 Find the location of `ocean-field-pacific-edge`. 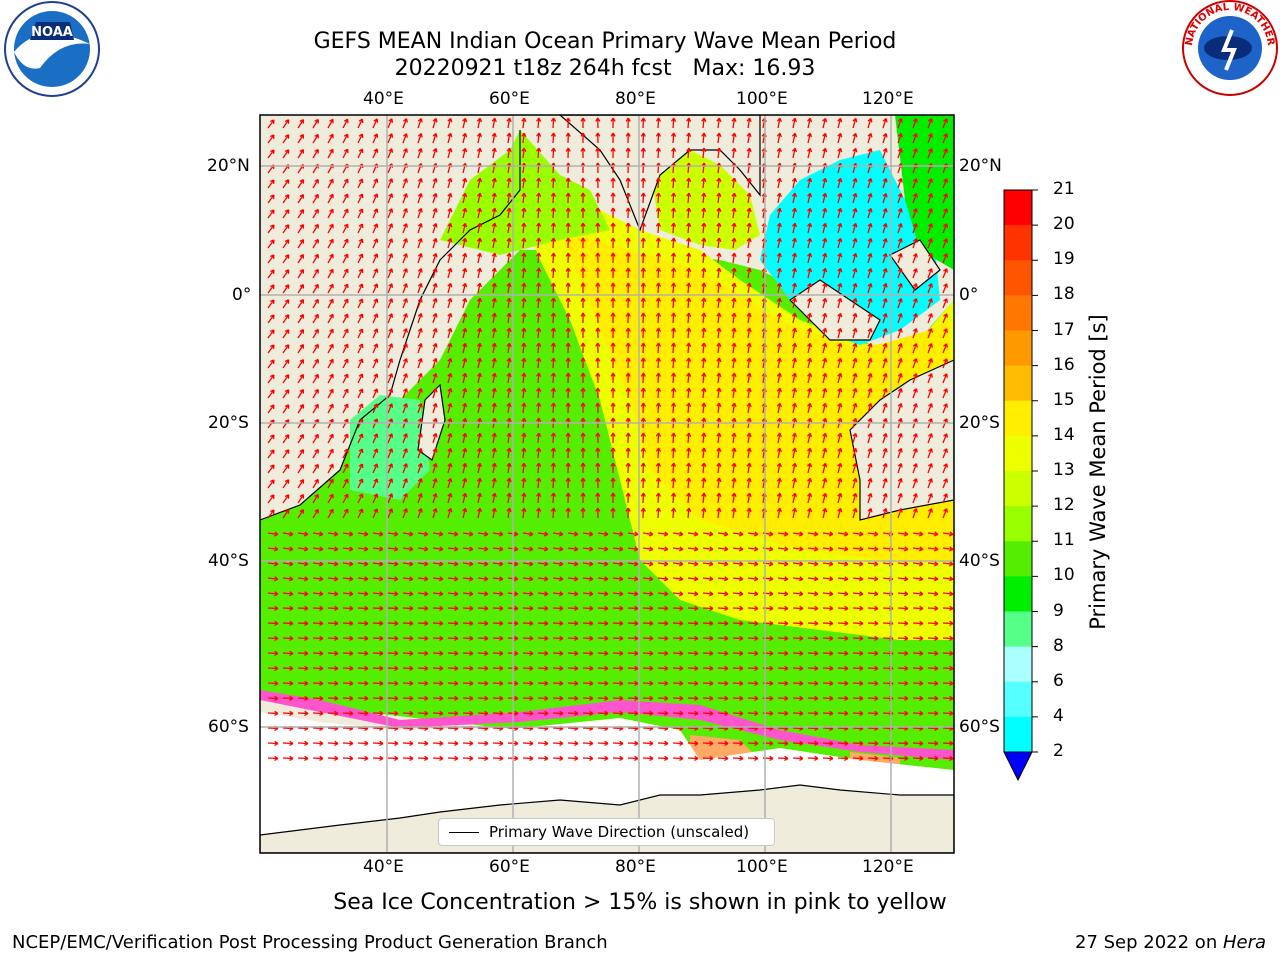

ocean-field-pacific-edge is located at coordinates (924, 192).